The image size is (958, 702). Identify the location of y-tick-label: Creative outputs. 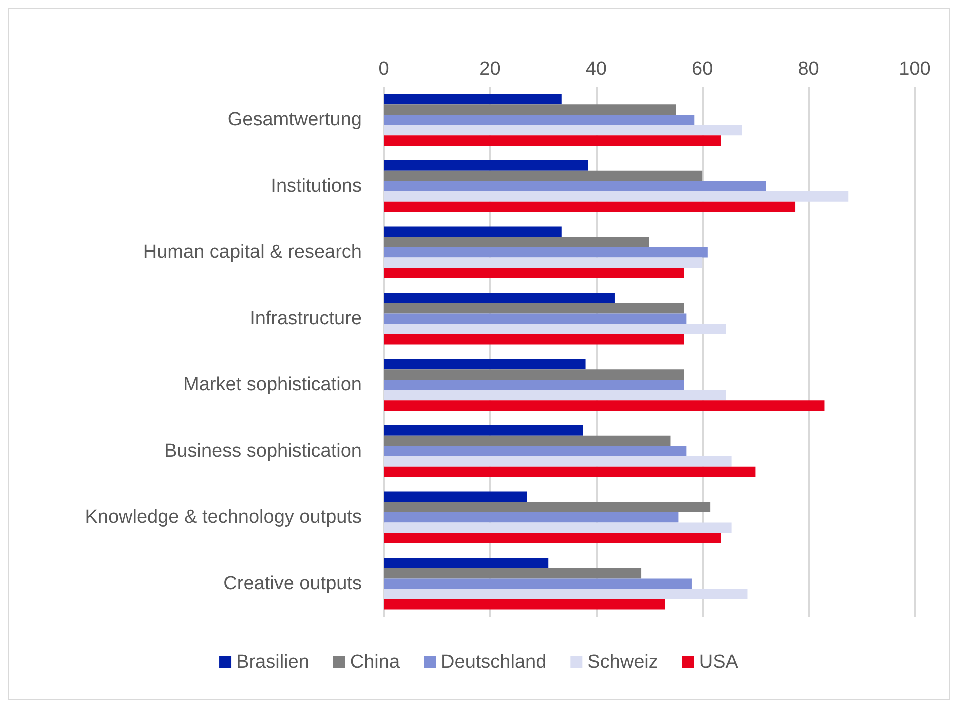
(293, 583).